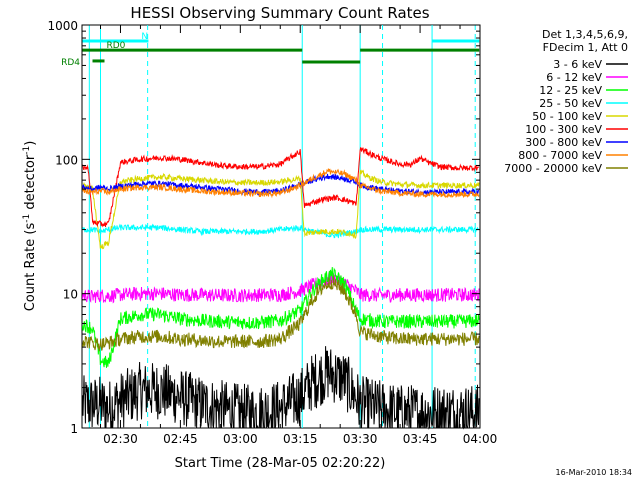 This screenshot has width=640, height=480. Describe the element at coordinates (120, 439) in the screenshot. I see `x-tick-label-0: 02:30` at that location.